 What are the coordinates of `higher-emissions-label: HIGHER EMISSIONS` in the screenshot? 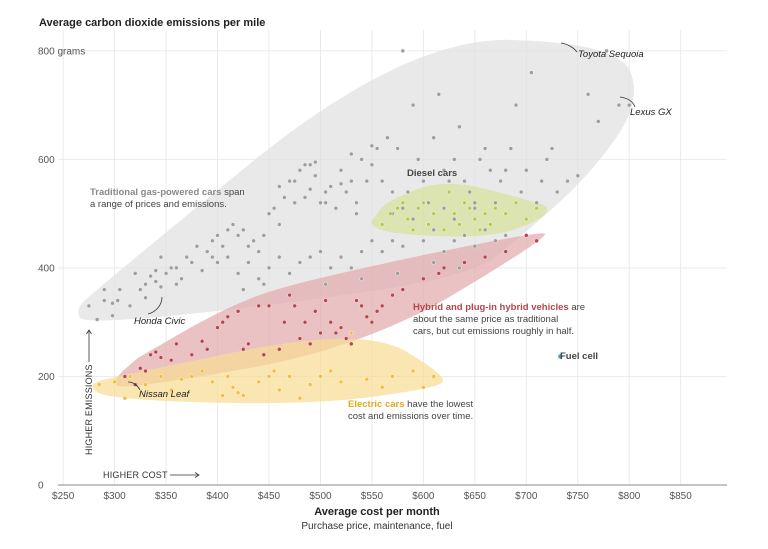 It's located at (89, 409).